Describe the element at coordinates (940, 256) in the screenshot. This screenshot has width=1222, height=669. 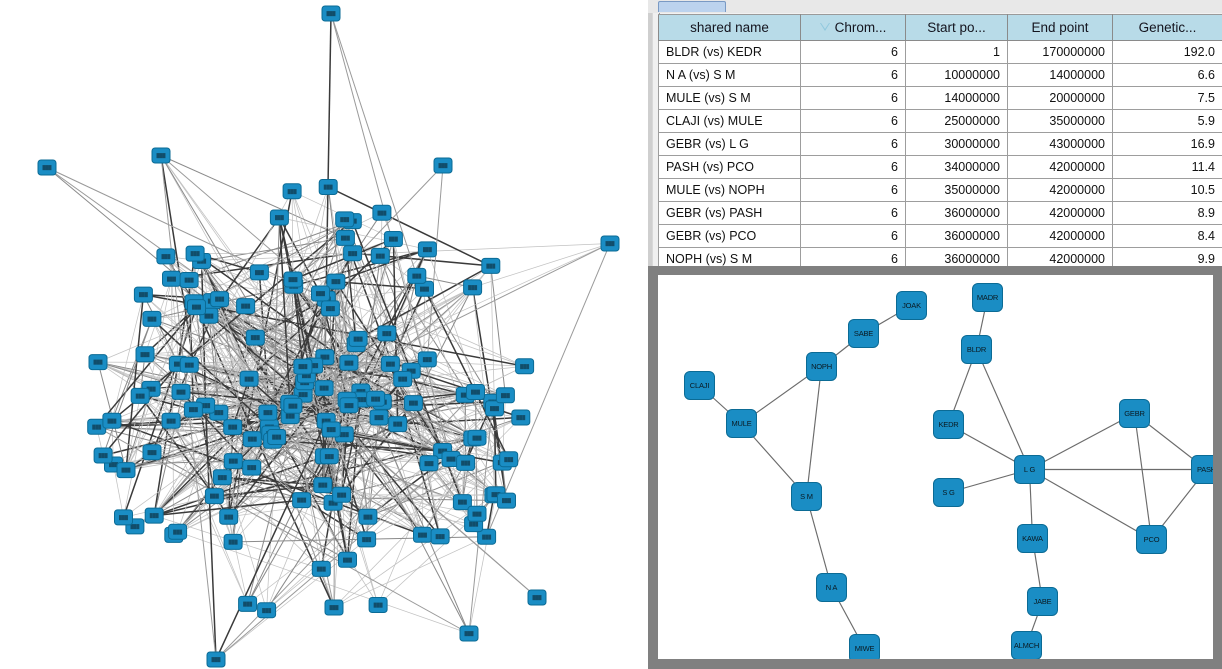
I see `table-row: NOPH (vs) S M 6 36000000 42000000 9.9` at that location.